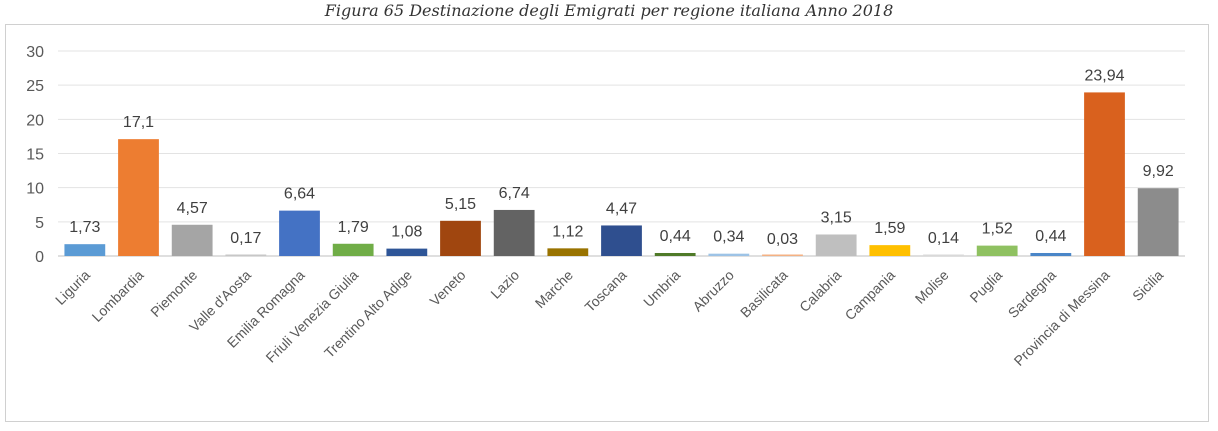 The image size is (1218, 431). What do you see at coordinates (1032, 294) in the screenshot?
I see `x-tick-label: Sardegna` at bounding box center [1032, 294].